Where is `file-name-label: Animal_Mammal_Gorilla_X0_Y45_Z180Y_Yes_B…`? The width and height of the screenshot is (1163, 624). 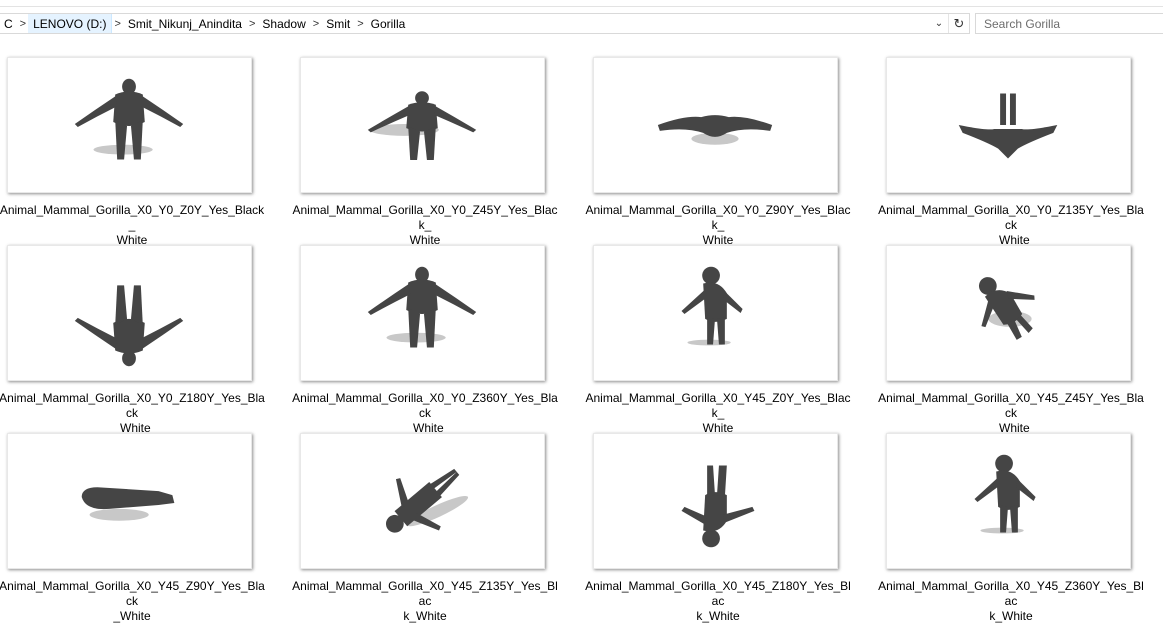 file-name-label: Animal_Mammal_Gorilla_X0_Y45_Z180Y_Yes_B… is located at coordinates (718, 601).